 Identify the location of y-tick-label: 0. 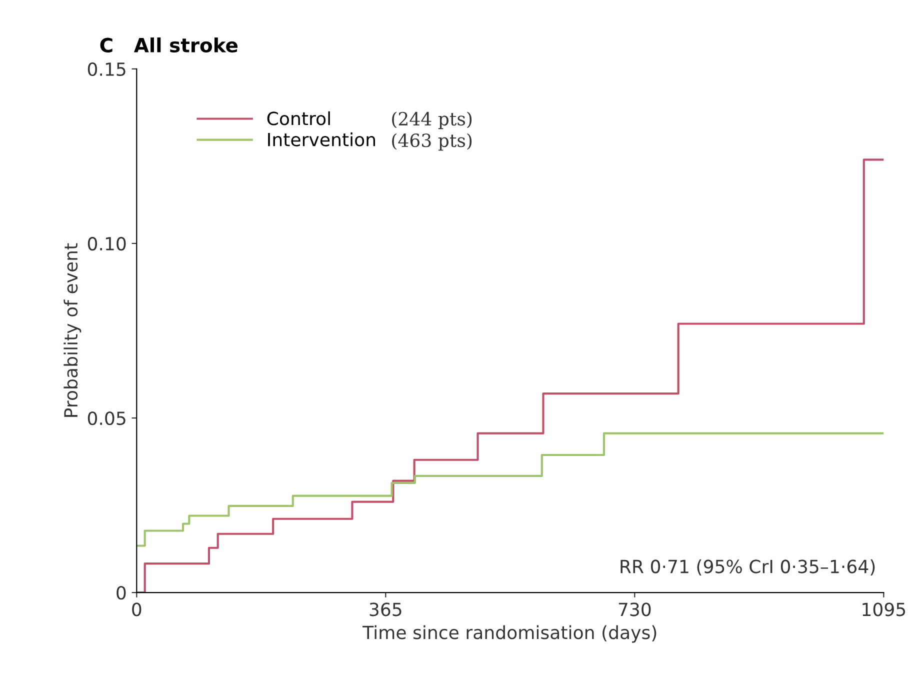
(121, 593).